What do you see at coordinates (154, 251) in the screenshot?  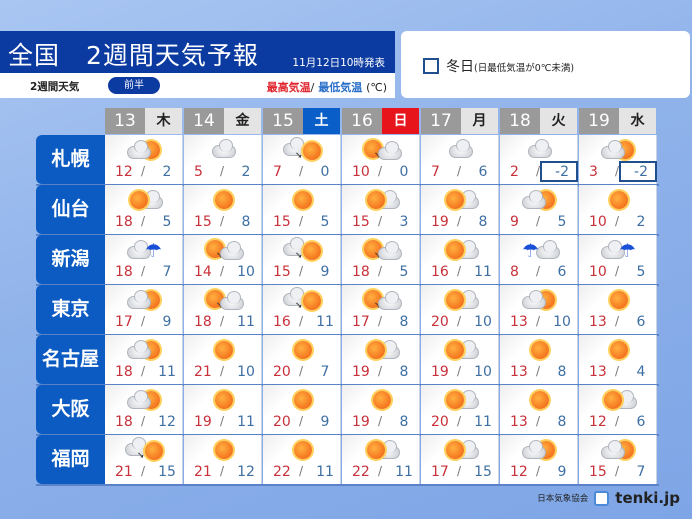 I see `umbrella-icon: ☂` at bounding box center [154, 251].